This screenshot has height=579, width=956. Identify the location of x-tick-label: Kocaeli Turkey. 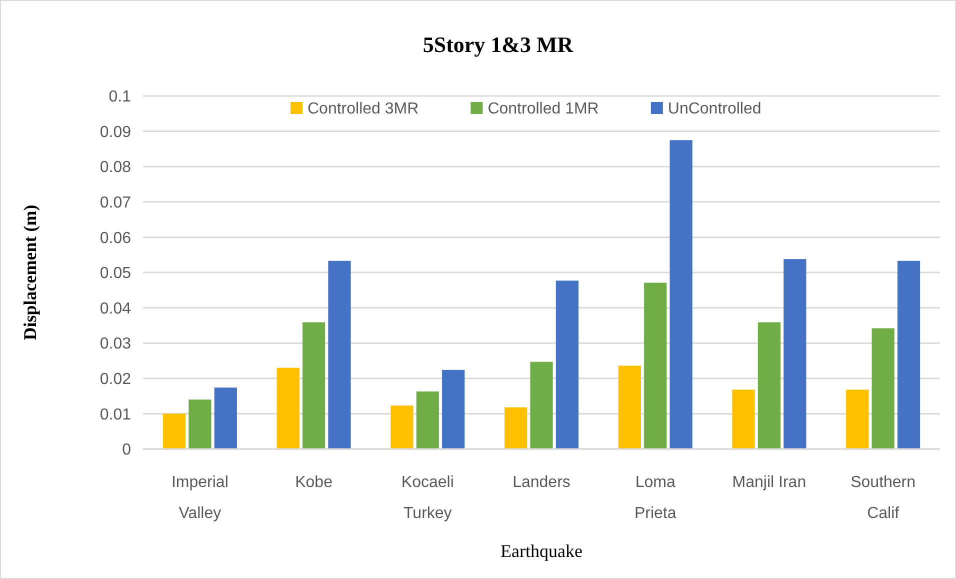
(427, 498).